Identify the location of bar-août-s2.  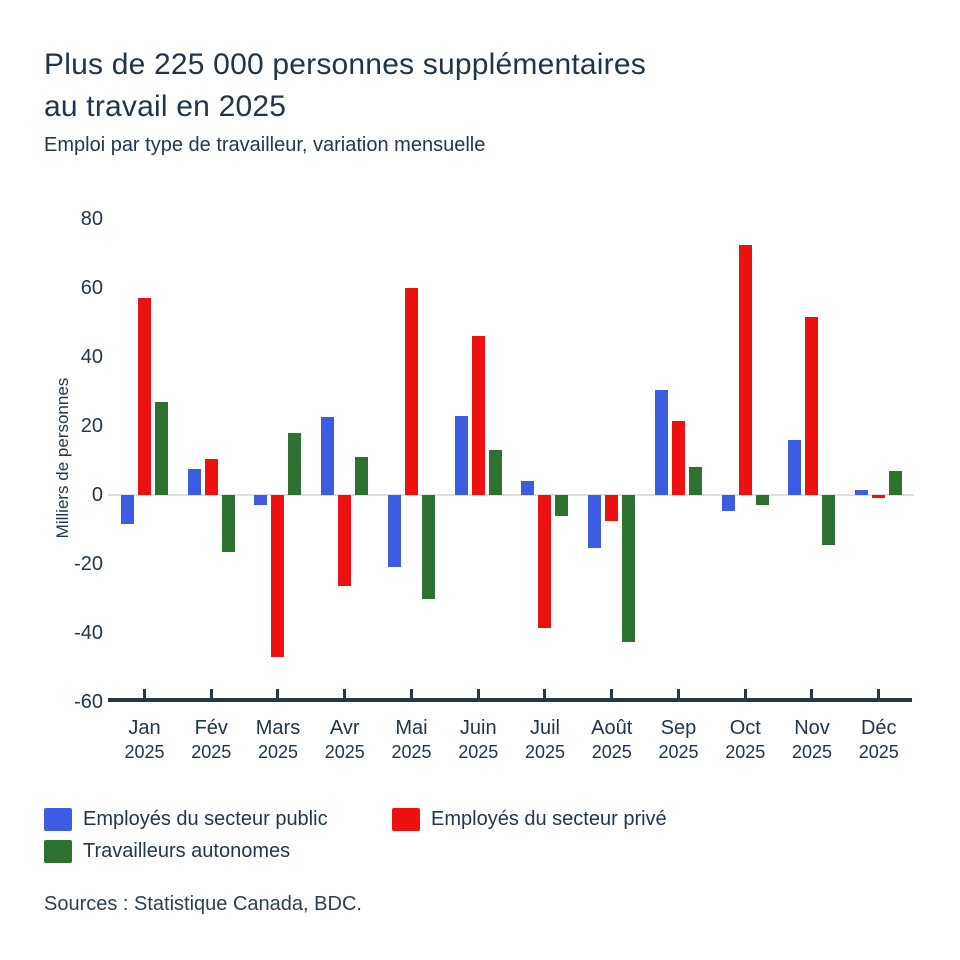
(629, 568).